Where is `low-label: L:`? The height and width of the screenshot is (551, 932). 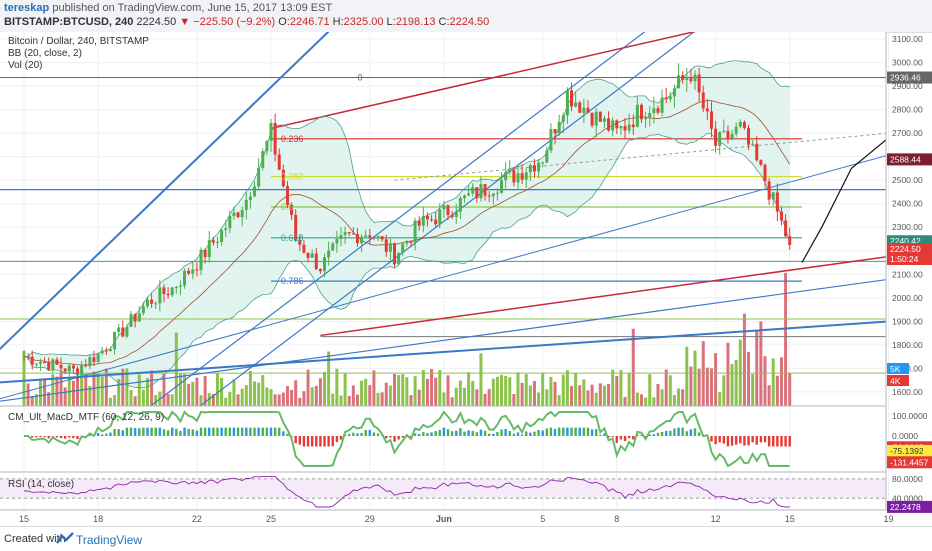 low-label: L: is located at coordinates (391, 22).